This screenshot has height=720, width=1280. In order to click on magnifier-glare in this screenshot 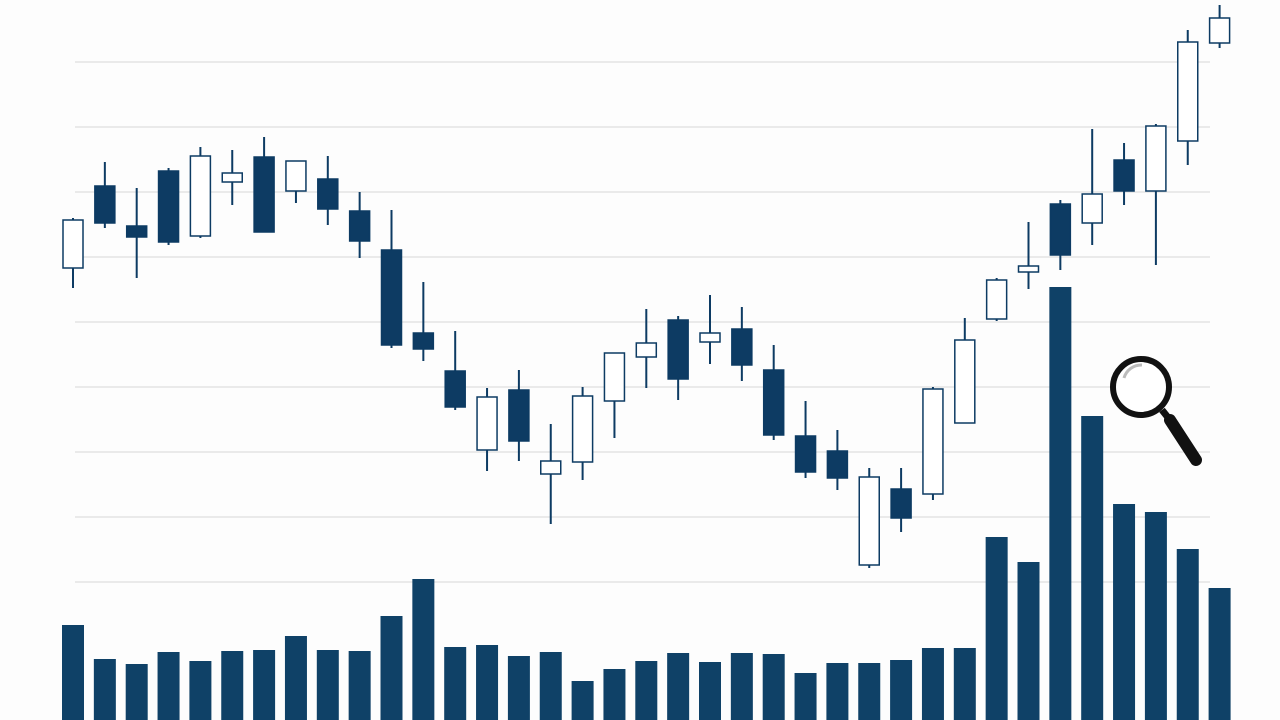, I will do `click(1132, 371)`.